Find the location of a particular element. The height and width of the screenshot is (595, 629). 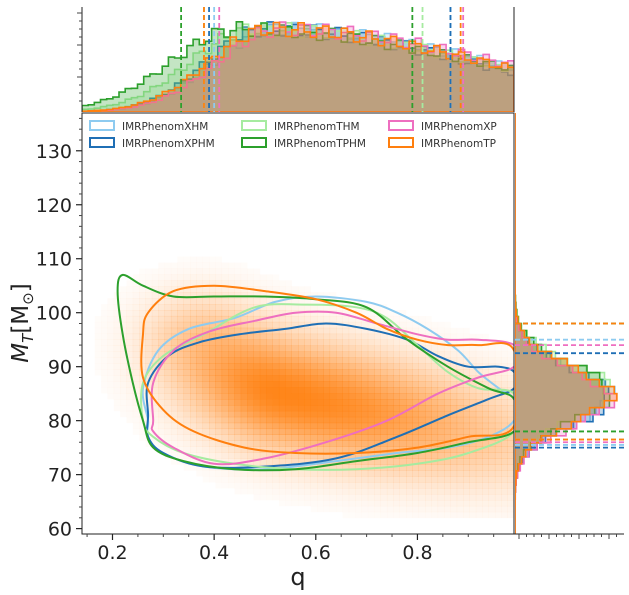

q-marginal-histograms is located at coordinates (298, 66).